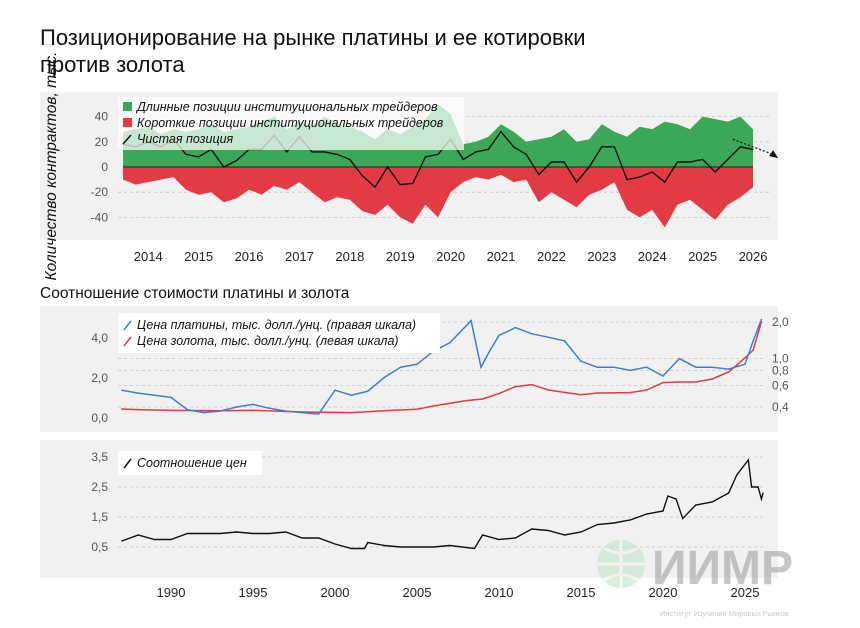  Describe the element at coordinates (102, 142) in the screenshot. I see `y-tick-label: 20` at that location.